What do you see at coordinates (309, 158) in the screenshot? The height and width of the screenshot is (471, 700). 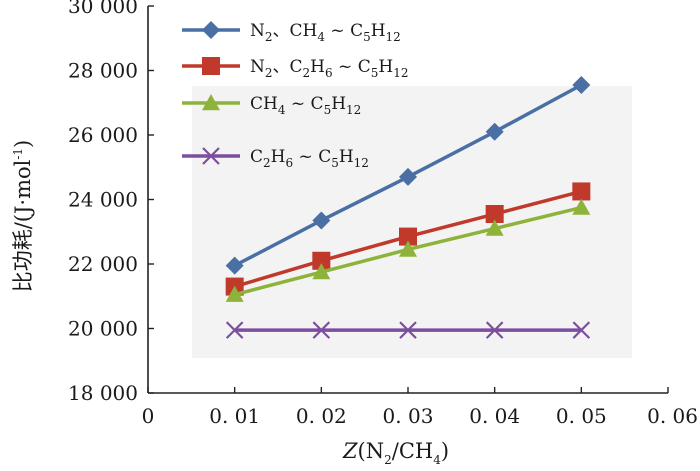 I see `legend-label: C2H6 ~ C5H12` at bounding box center [309, 158].